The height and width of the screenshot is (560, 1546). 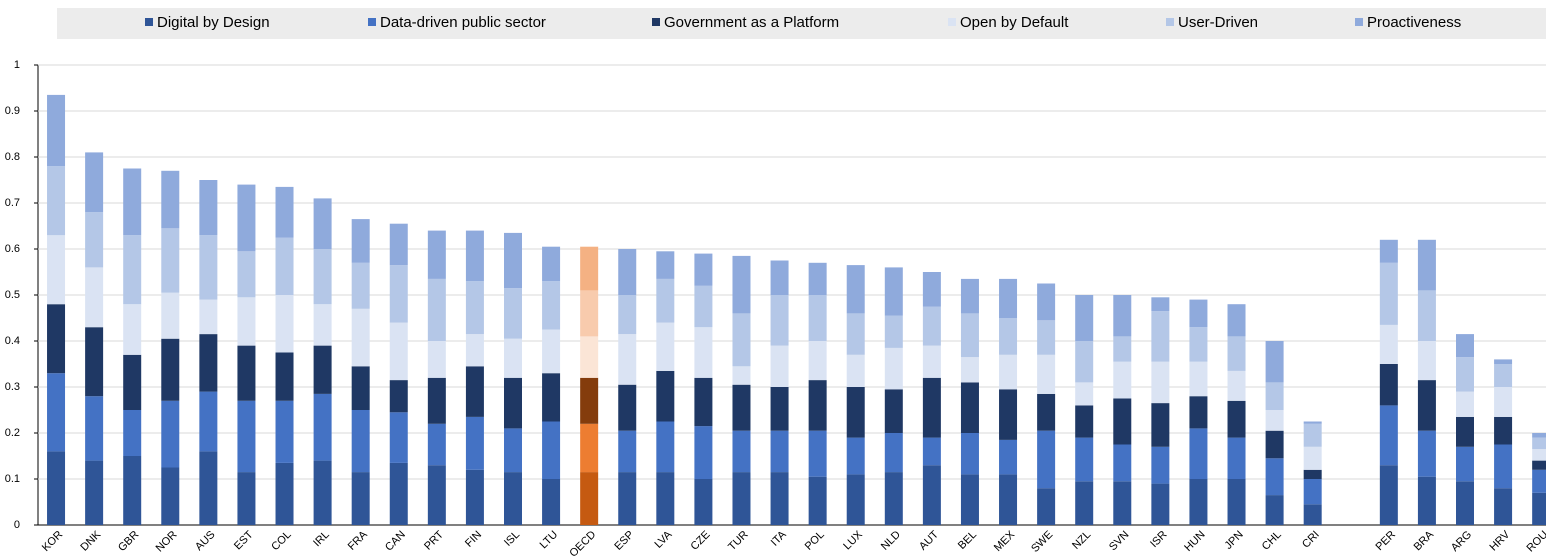 What do you see at coordinates (17, 525) in the screenshot?
I see `y-tick-label: 0` at bounding box center [17, 525].